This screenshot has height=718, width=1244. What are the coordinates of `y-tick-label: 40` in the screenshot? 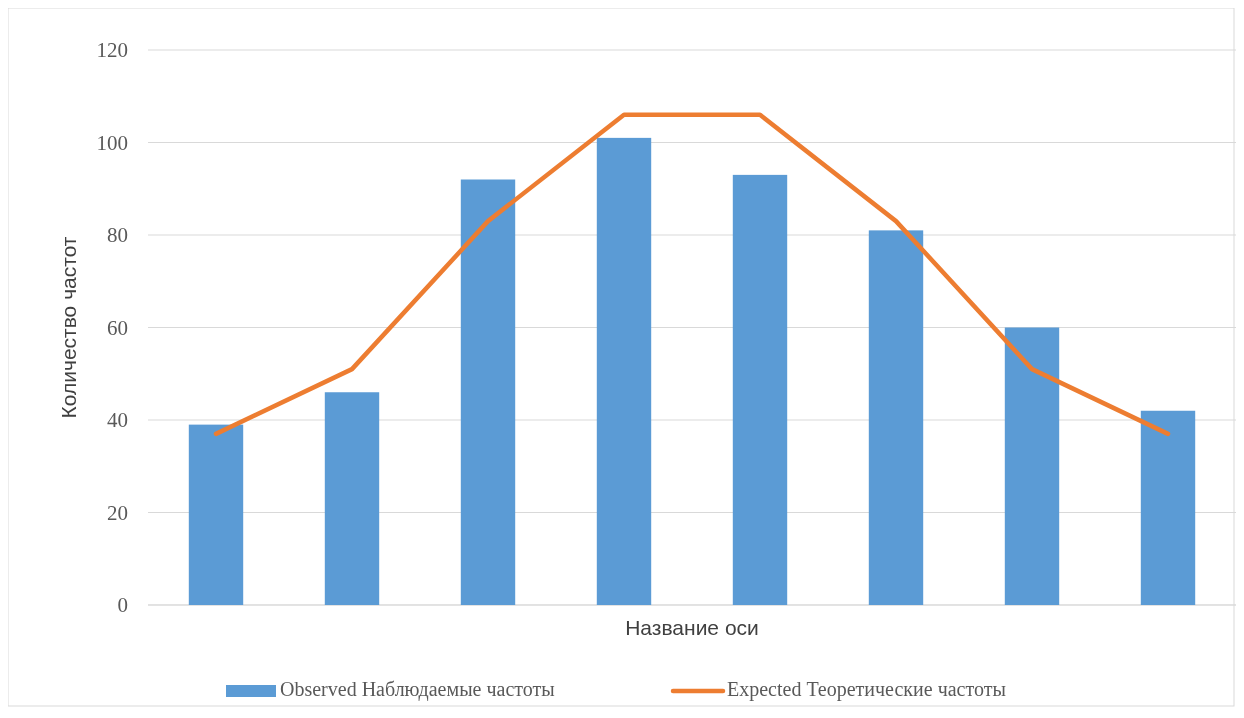 It's located at (117, 420).